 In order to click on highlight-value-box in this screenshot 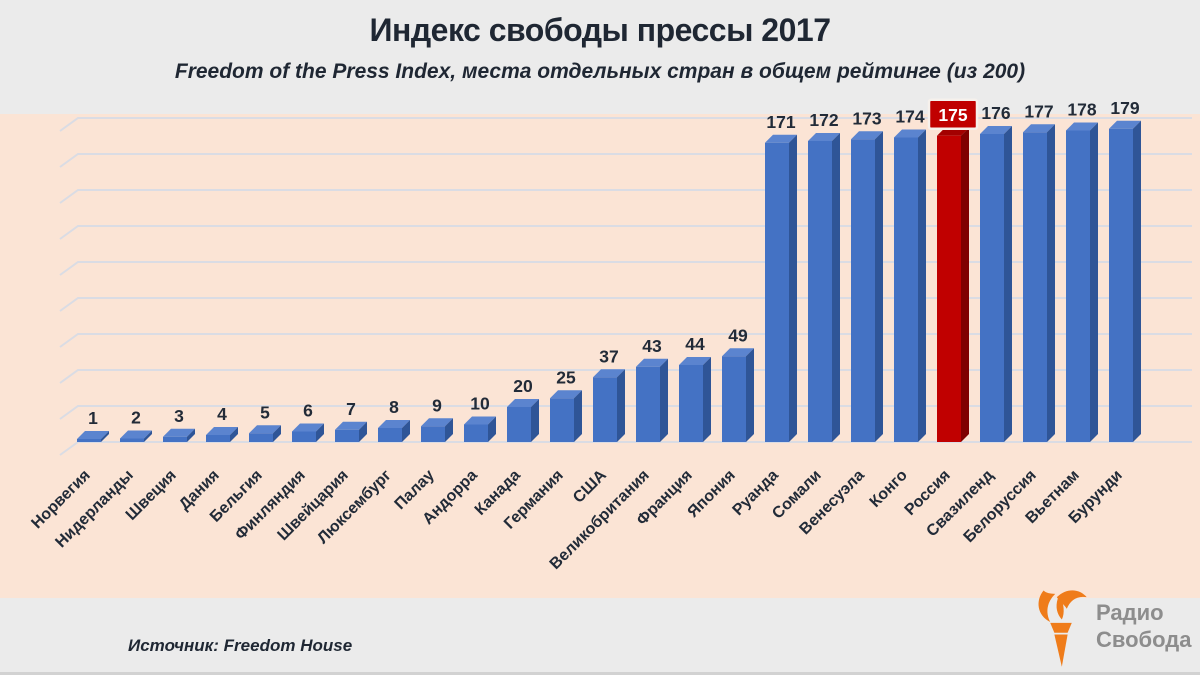, I will do `click(953, 114)`.